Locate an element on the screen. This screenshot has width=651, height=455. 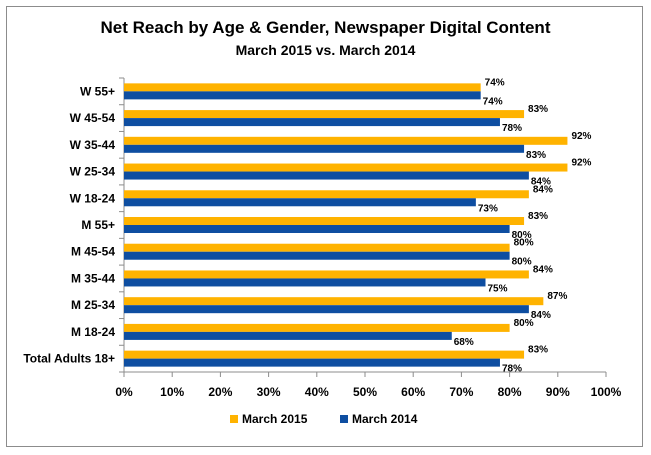
category-label: W 35-44 is located at coordinates (93, 145).